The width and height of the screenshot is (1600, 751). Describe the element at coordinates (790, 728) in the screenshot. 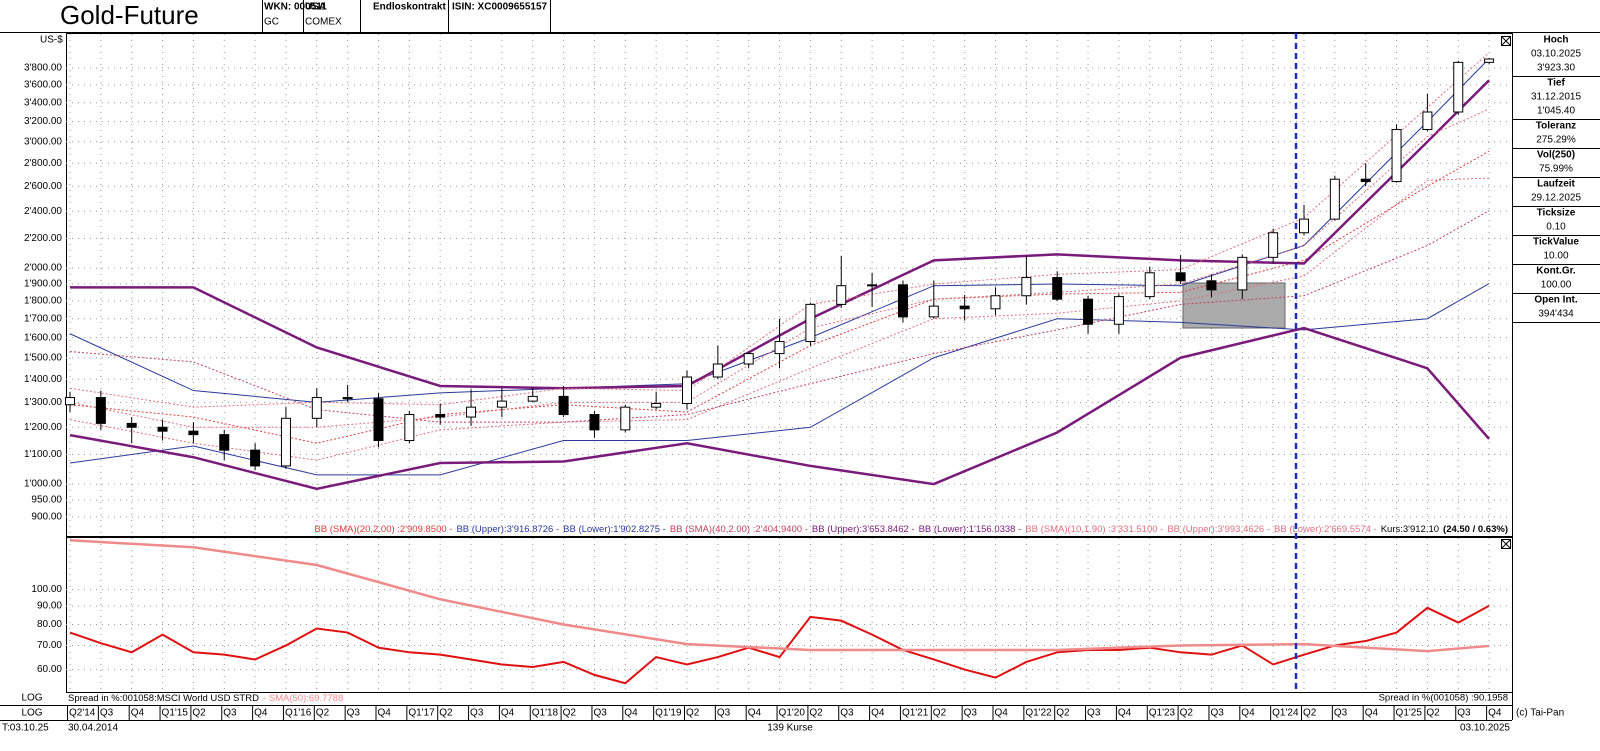

I see `count: 139 Kurse` at that location.